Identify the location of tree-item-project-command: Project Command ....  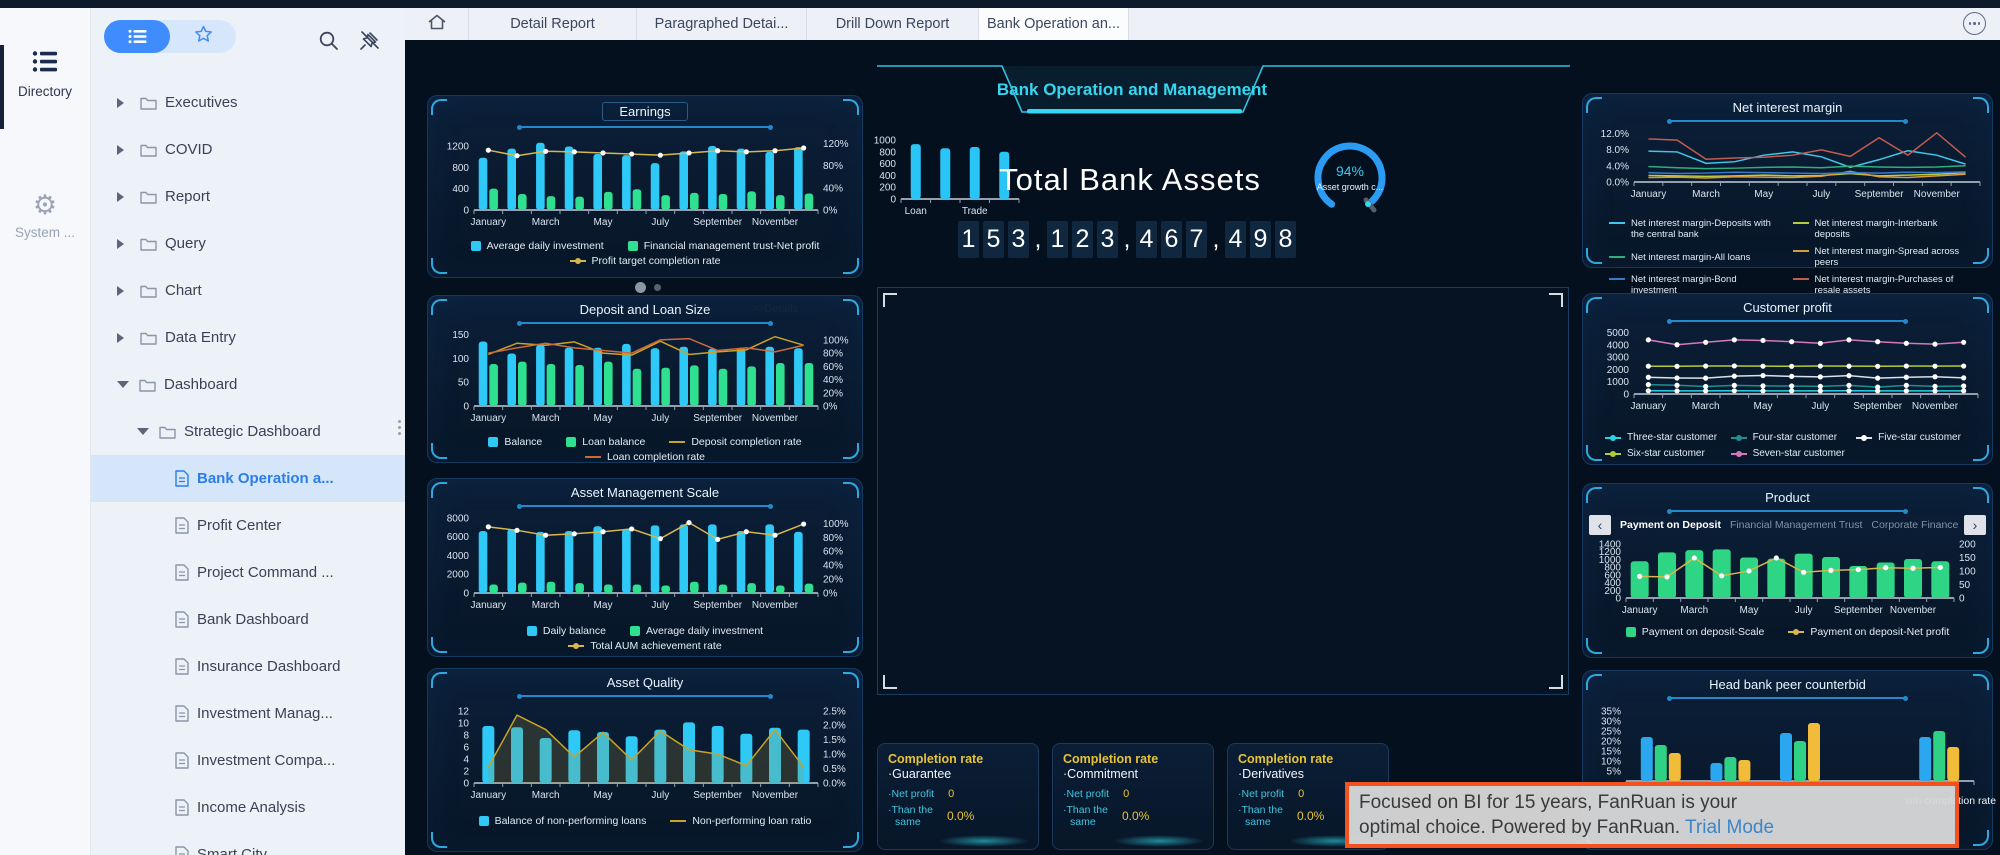
(248, 572).